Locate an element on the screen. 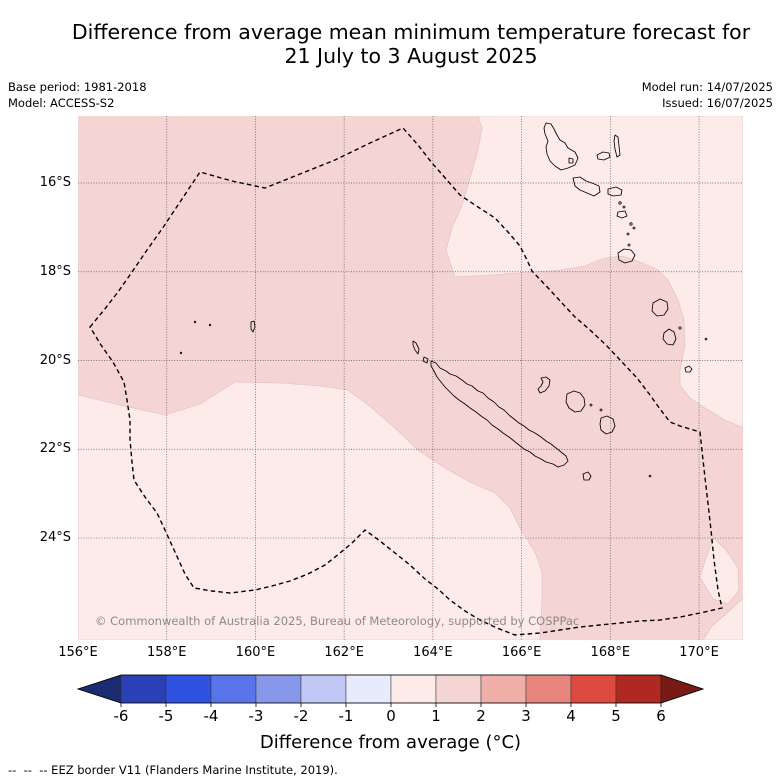 This screenshot has width=781, height=781. model-name: Model: ACCESS-S2 is located at coordinates (61, 103).